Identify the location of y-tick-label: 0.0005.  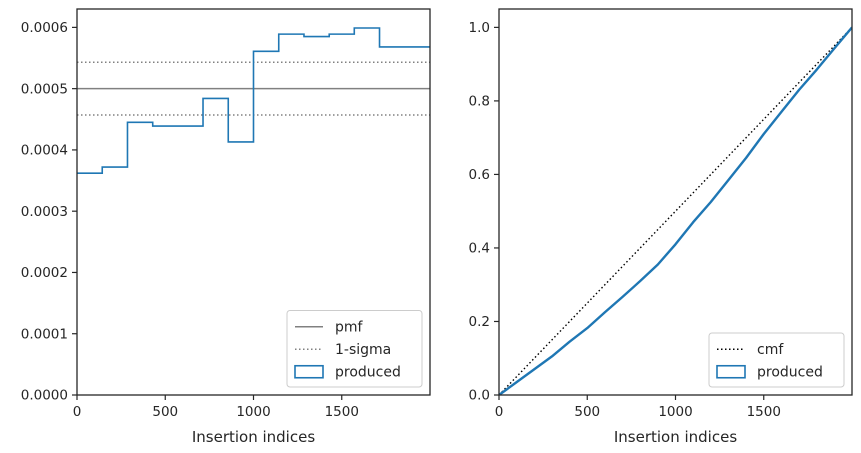
(44, 89).